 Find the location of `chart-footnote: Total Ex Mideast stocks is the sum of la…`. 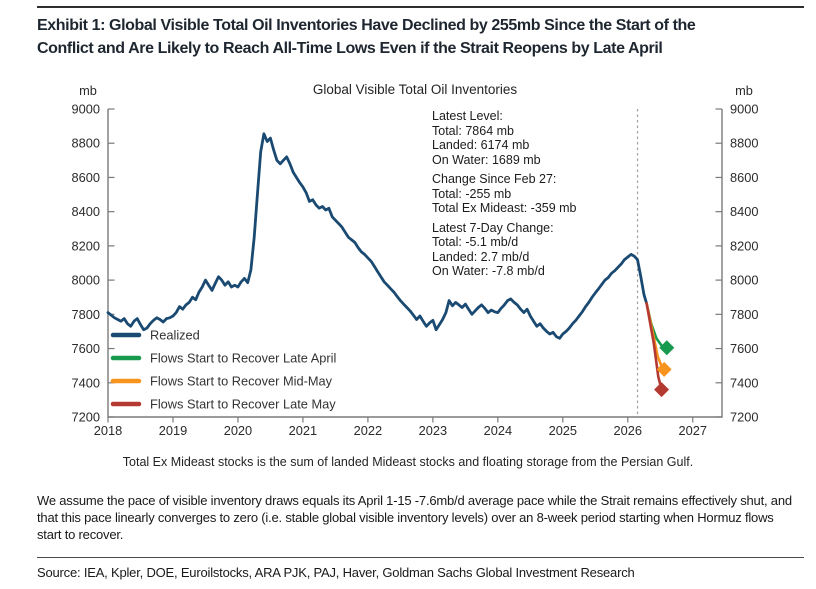

chart-footnote: Total Ex Mideast stocks is the sum of la… is located at coordinates (408, 462).